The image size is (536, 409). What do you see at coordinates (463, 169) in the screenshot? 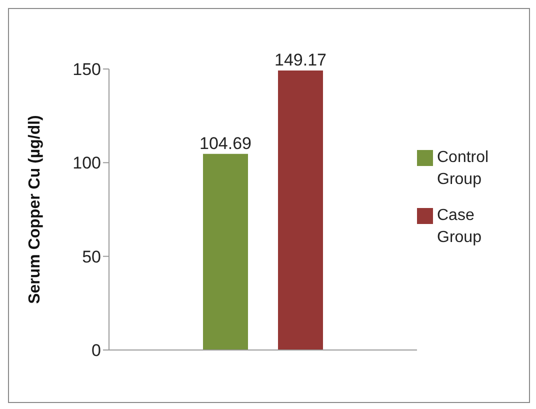
I see `legend-label: Control Group` at bounding box center [463, 169].